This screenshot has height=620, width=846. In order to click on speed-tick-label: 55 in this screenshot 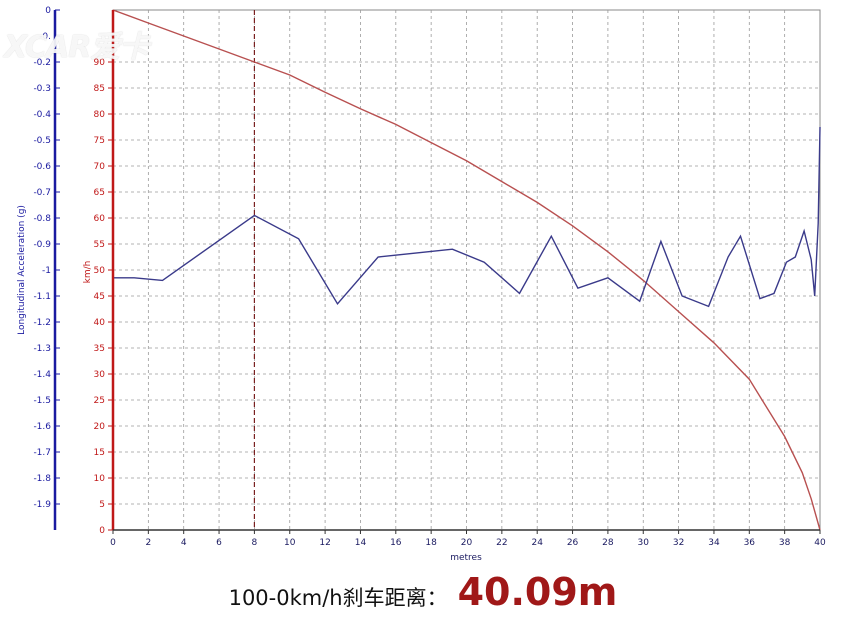, I will do `click(99, 245)`.